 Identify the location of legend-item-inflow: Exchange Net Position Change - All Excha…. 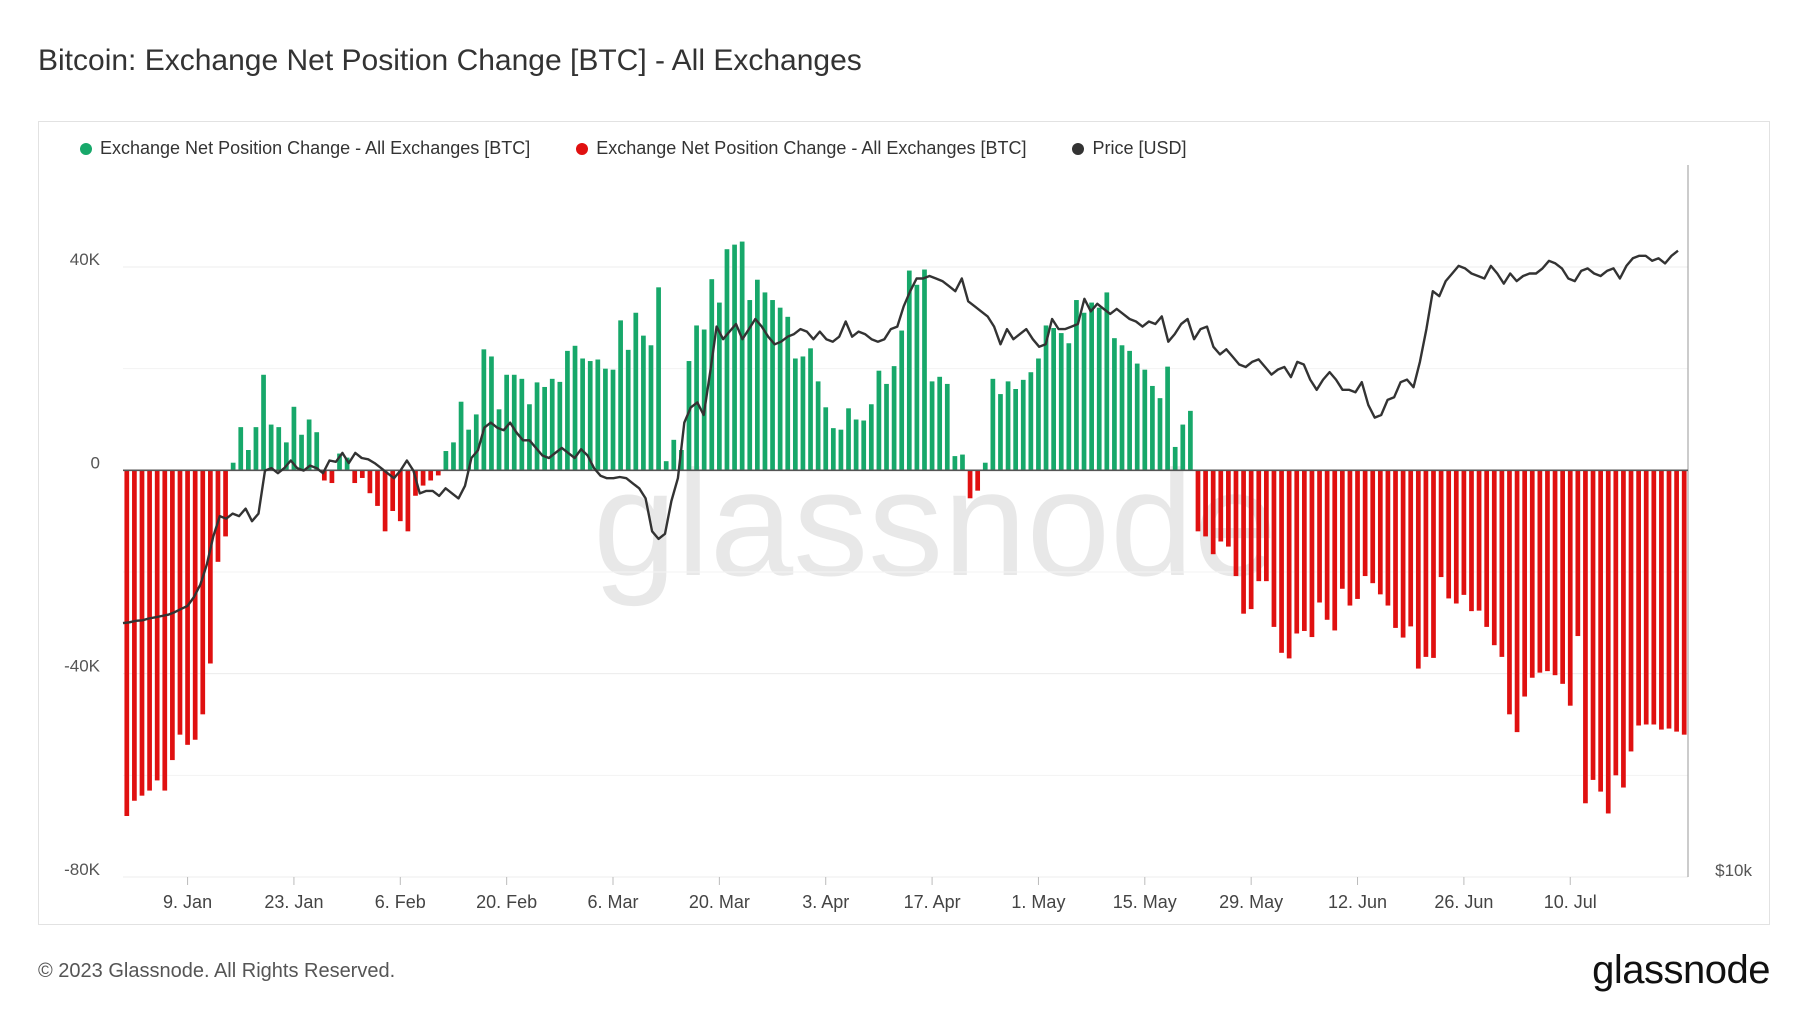
(305, 148).